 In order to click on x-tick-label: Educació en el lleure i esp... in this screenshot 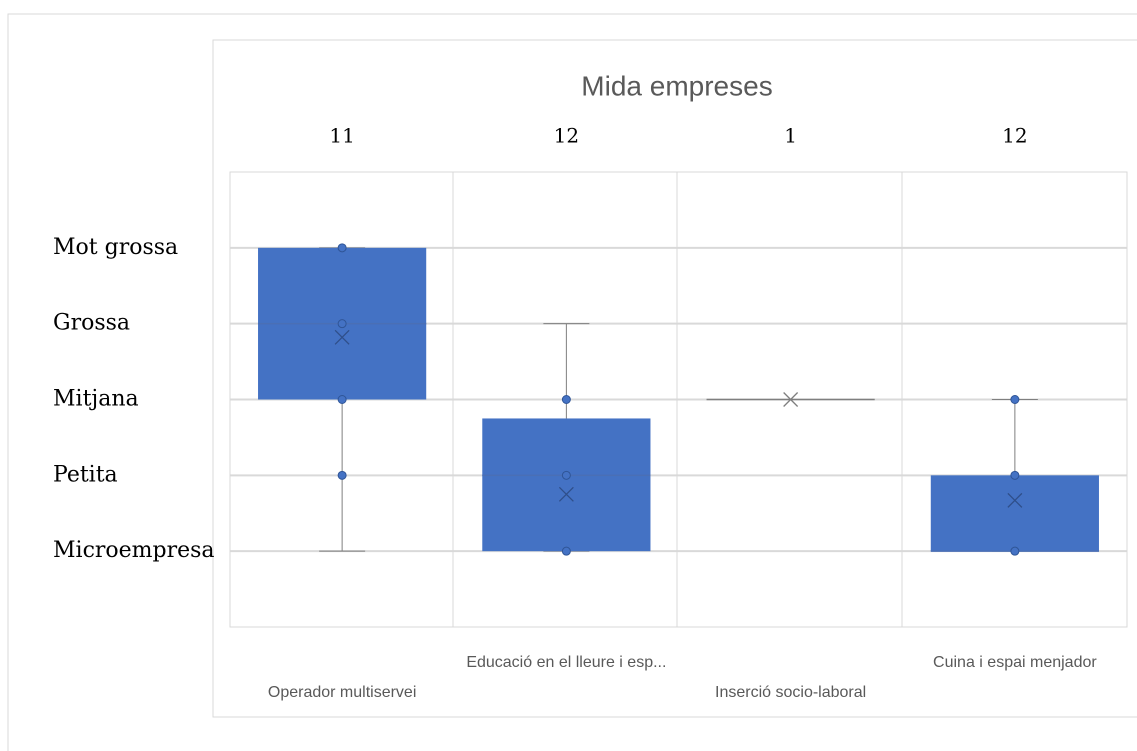, I will do `click(566, 662)`.